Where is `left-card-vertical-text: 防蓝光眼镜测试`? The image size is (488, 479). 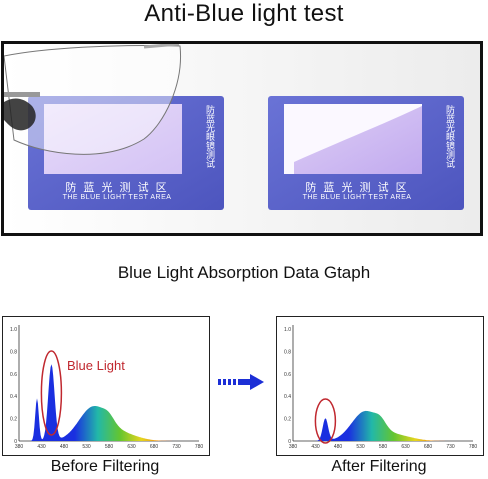 left-card-vertical-text: 防蓝光眼镜测试 is located at coordinates (210, 136).